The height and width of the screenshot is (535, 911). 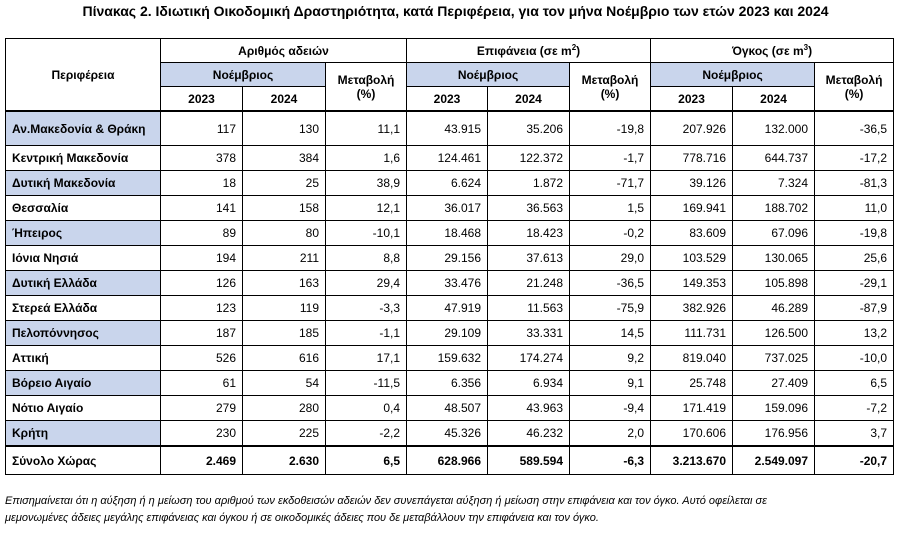 I want to click on permits-2024-cell: 119, so click(x=284, y=308).